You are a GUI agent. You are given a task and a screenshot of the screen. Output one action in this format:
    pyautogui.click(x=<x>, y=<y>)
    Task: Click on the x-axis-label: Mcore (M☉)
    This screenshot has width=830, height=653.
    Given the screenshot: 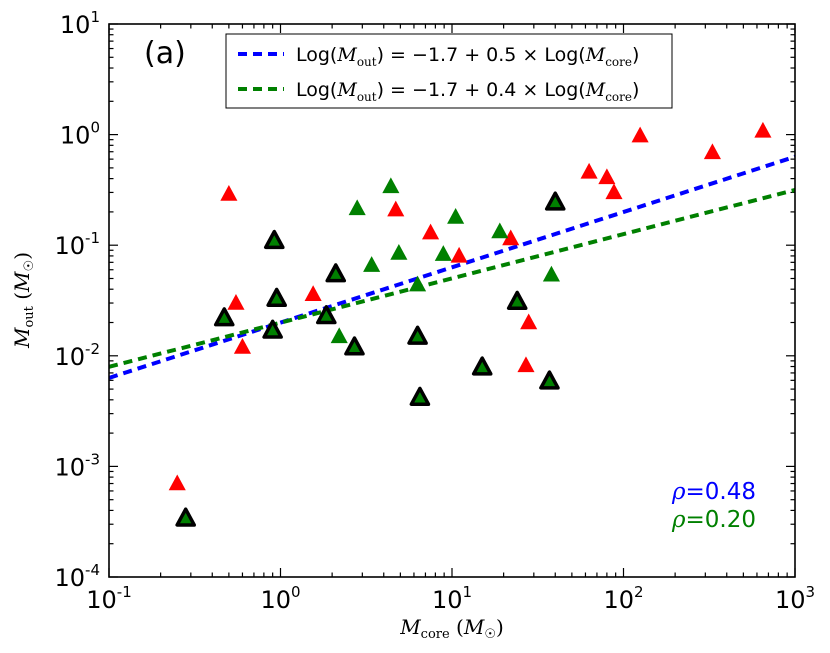 What is the action you would take?
    pyautogui.click(x=451, y=628)
    